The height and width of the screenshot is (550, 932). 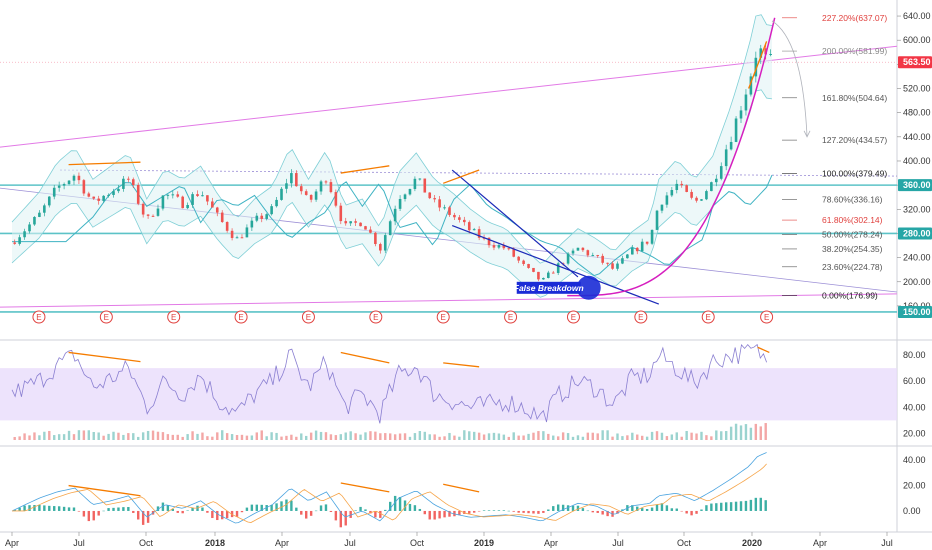 What do you see at coordinates (763, 350) in the screenshot?
I see `rsi-divergence-line` at bounding box center [763, 350].